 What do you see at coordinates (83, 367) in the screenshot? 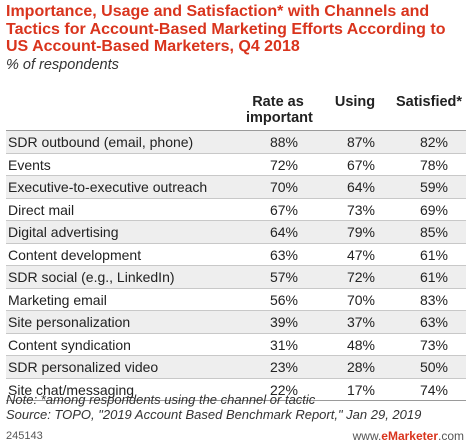
I see `row-label: SDR personalized video` at bounding box center [83, 367].